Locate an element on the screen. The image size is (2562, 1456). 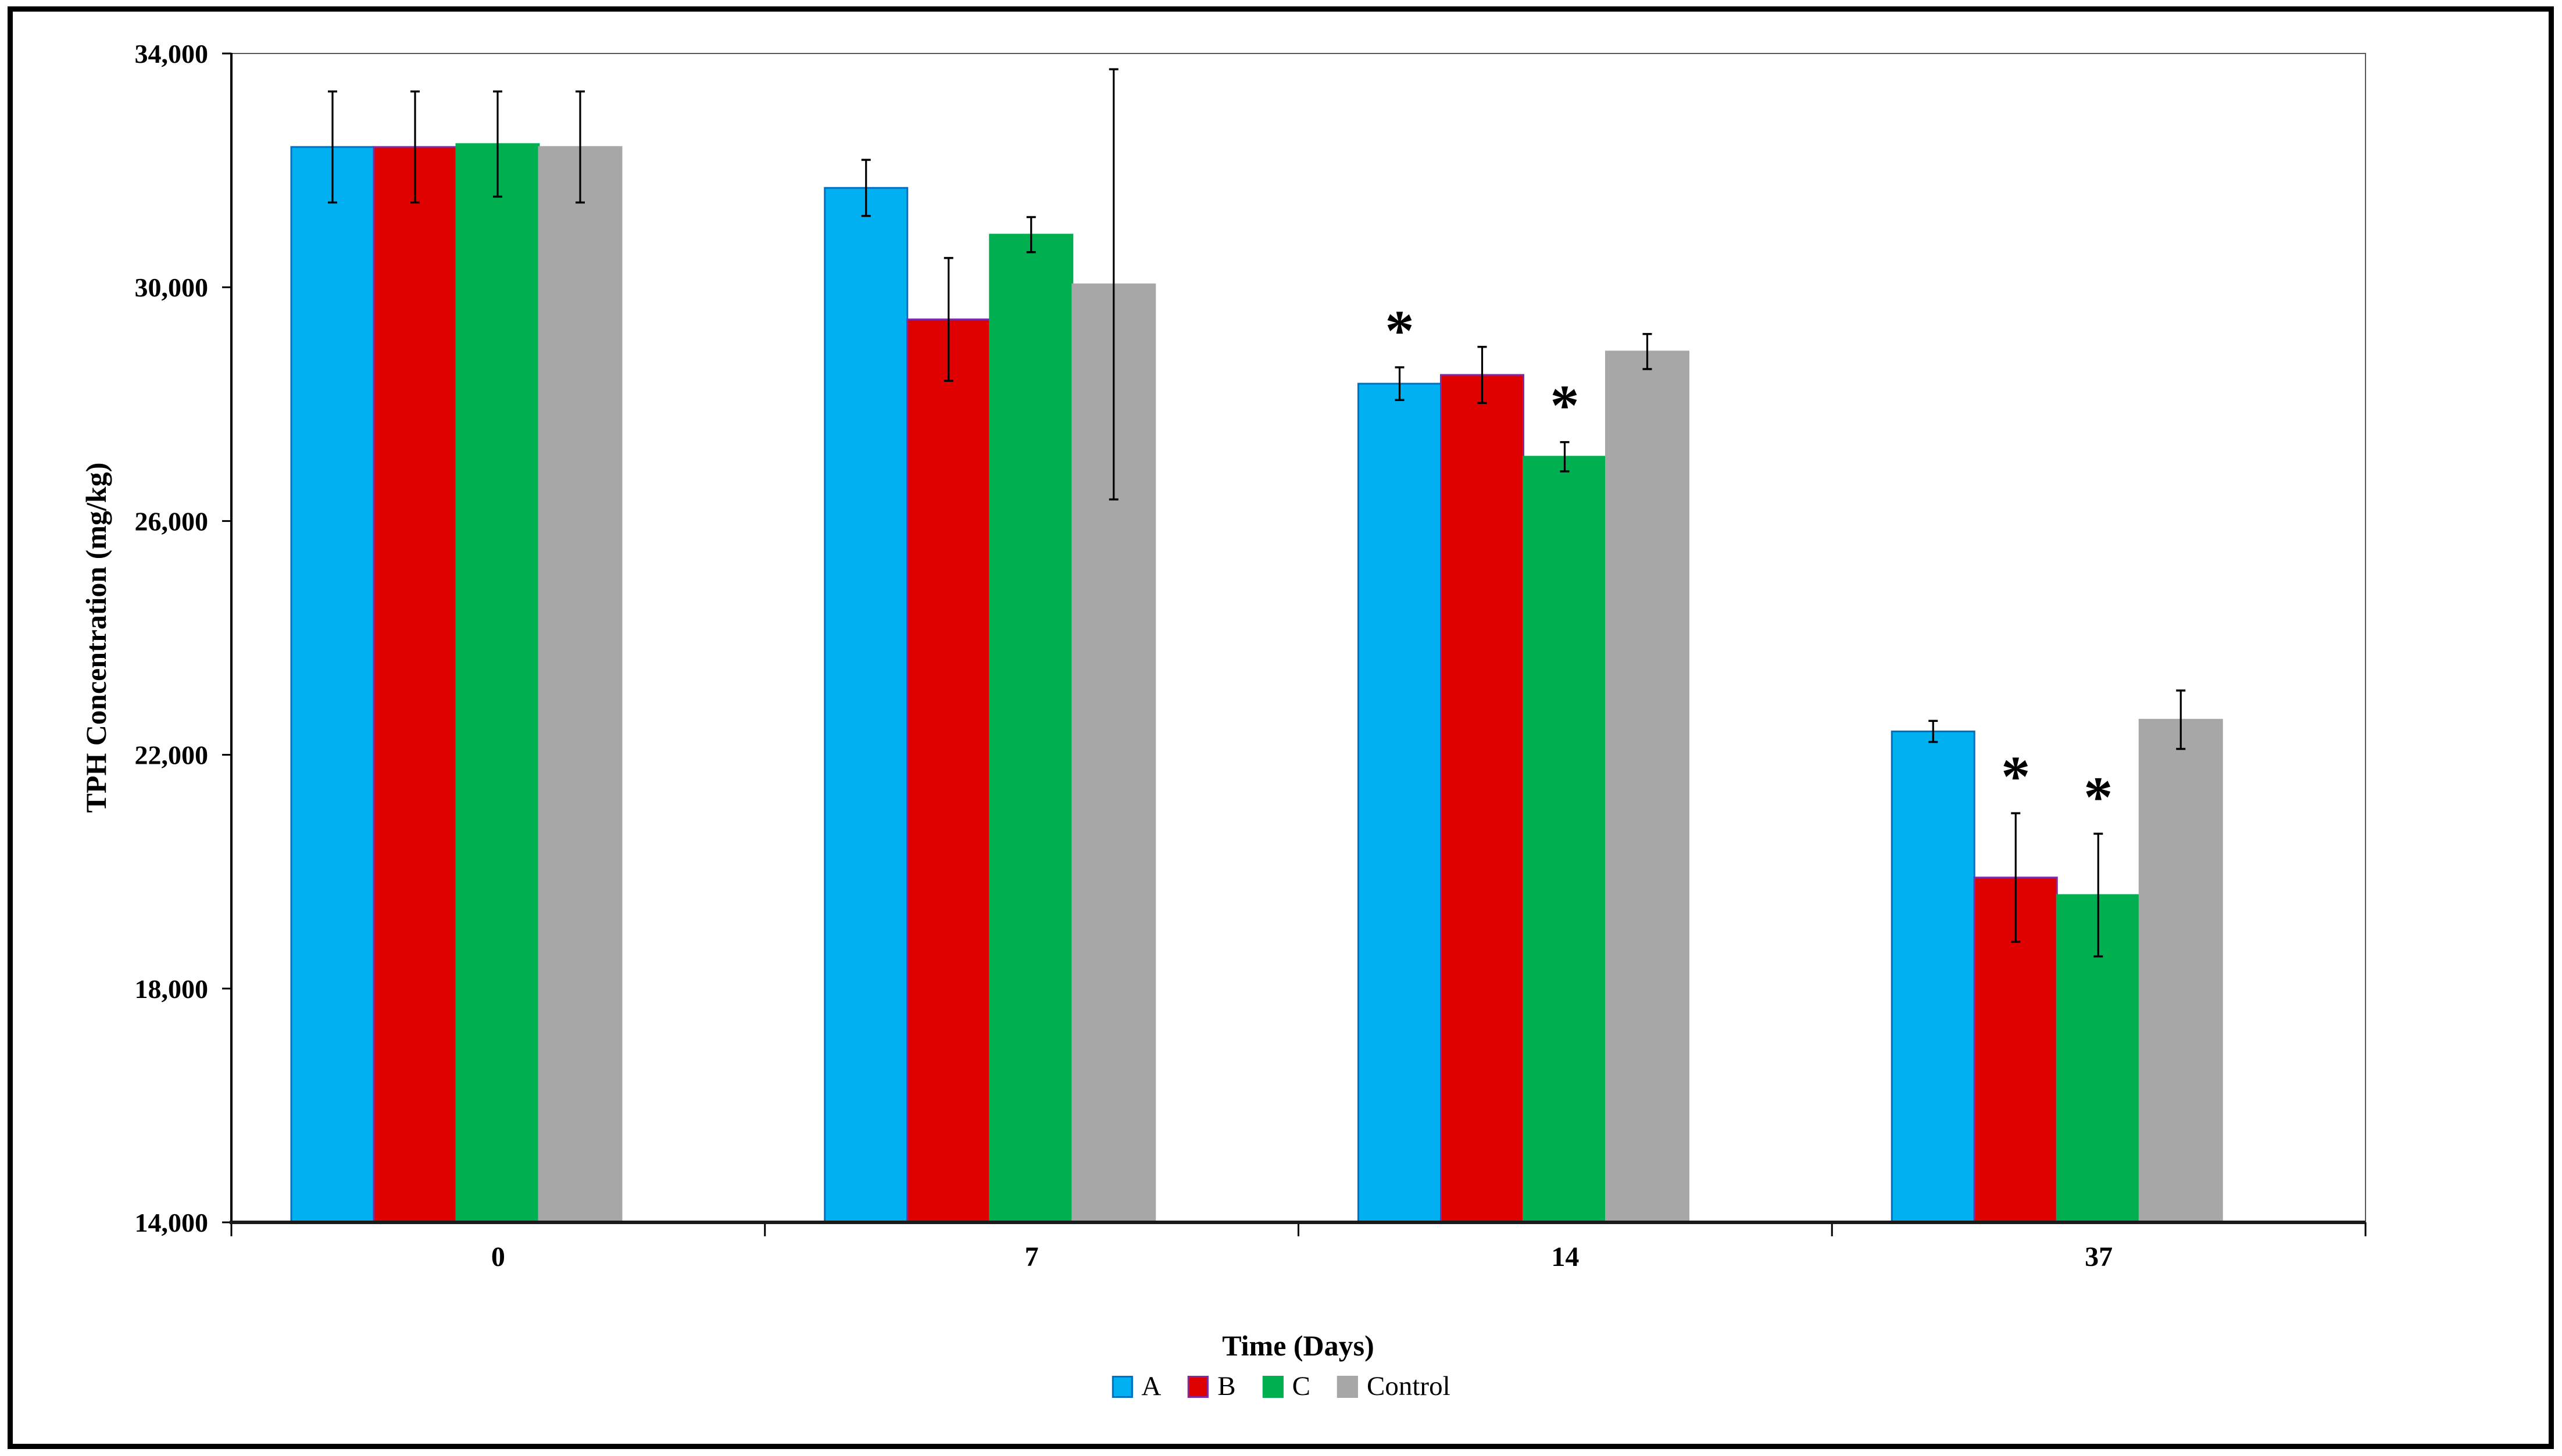
y-axis-title: TPH Concentration (mg/kg) is located at coordinates (96, 638).